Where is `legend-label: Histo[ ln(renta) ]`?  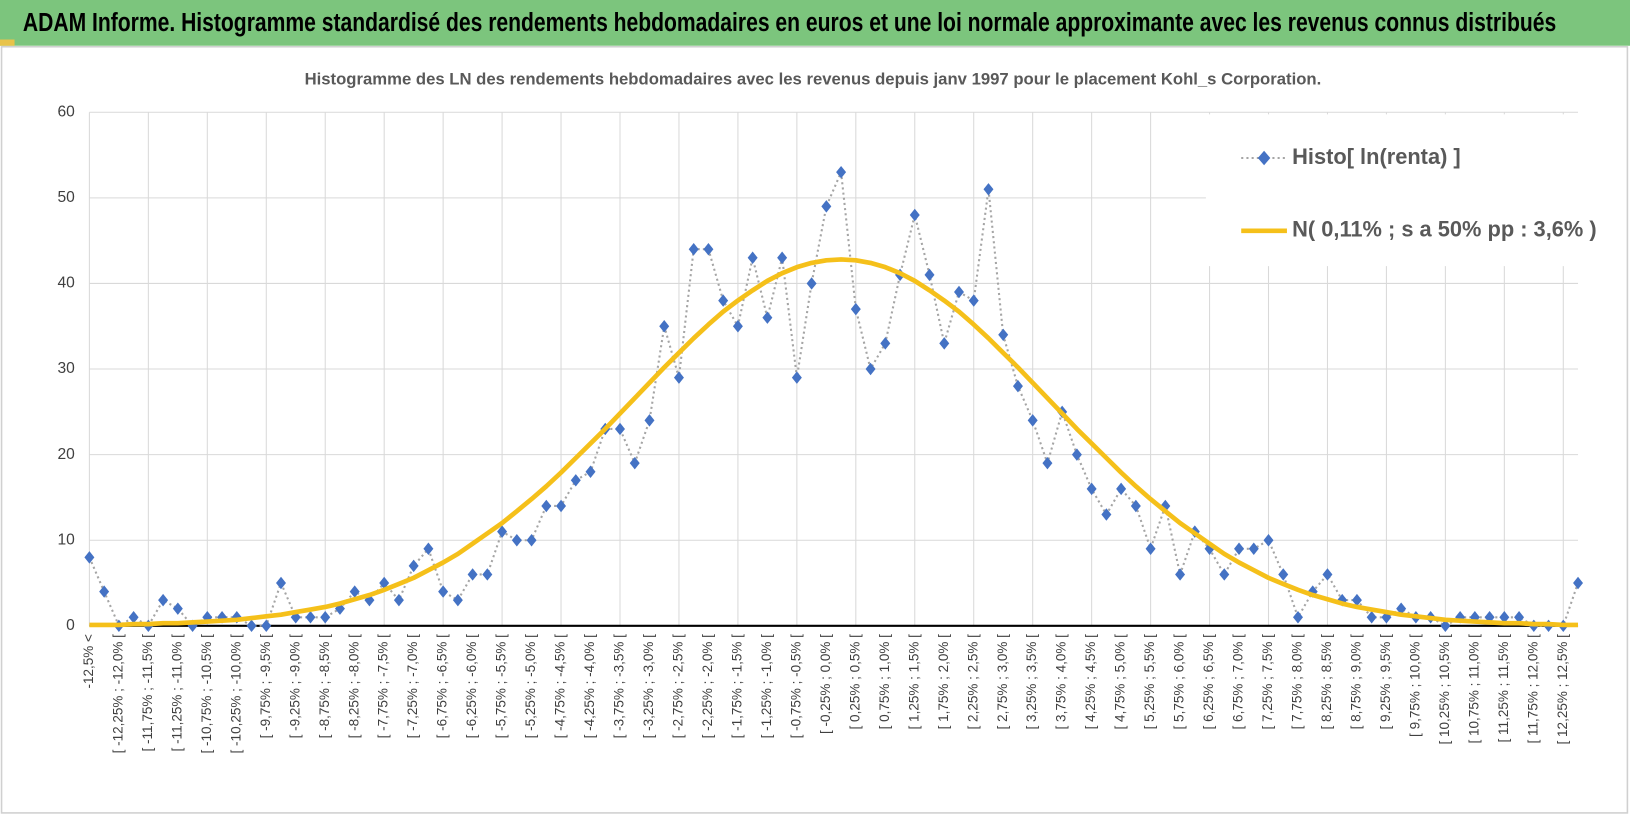 legend-label: Histo[ ln(renta) ] is located at coordinates (1376, 156).